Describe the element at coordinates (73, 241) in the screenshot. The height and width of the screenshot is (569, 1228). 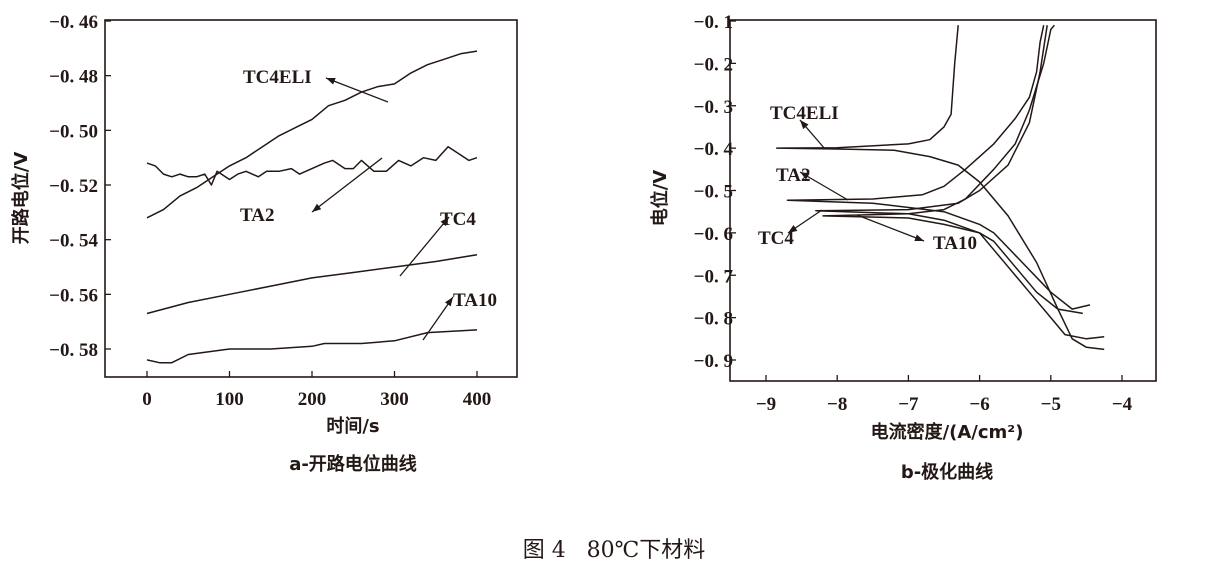
I see `y-tick-label: −0. 54` at that location.